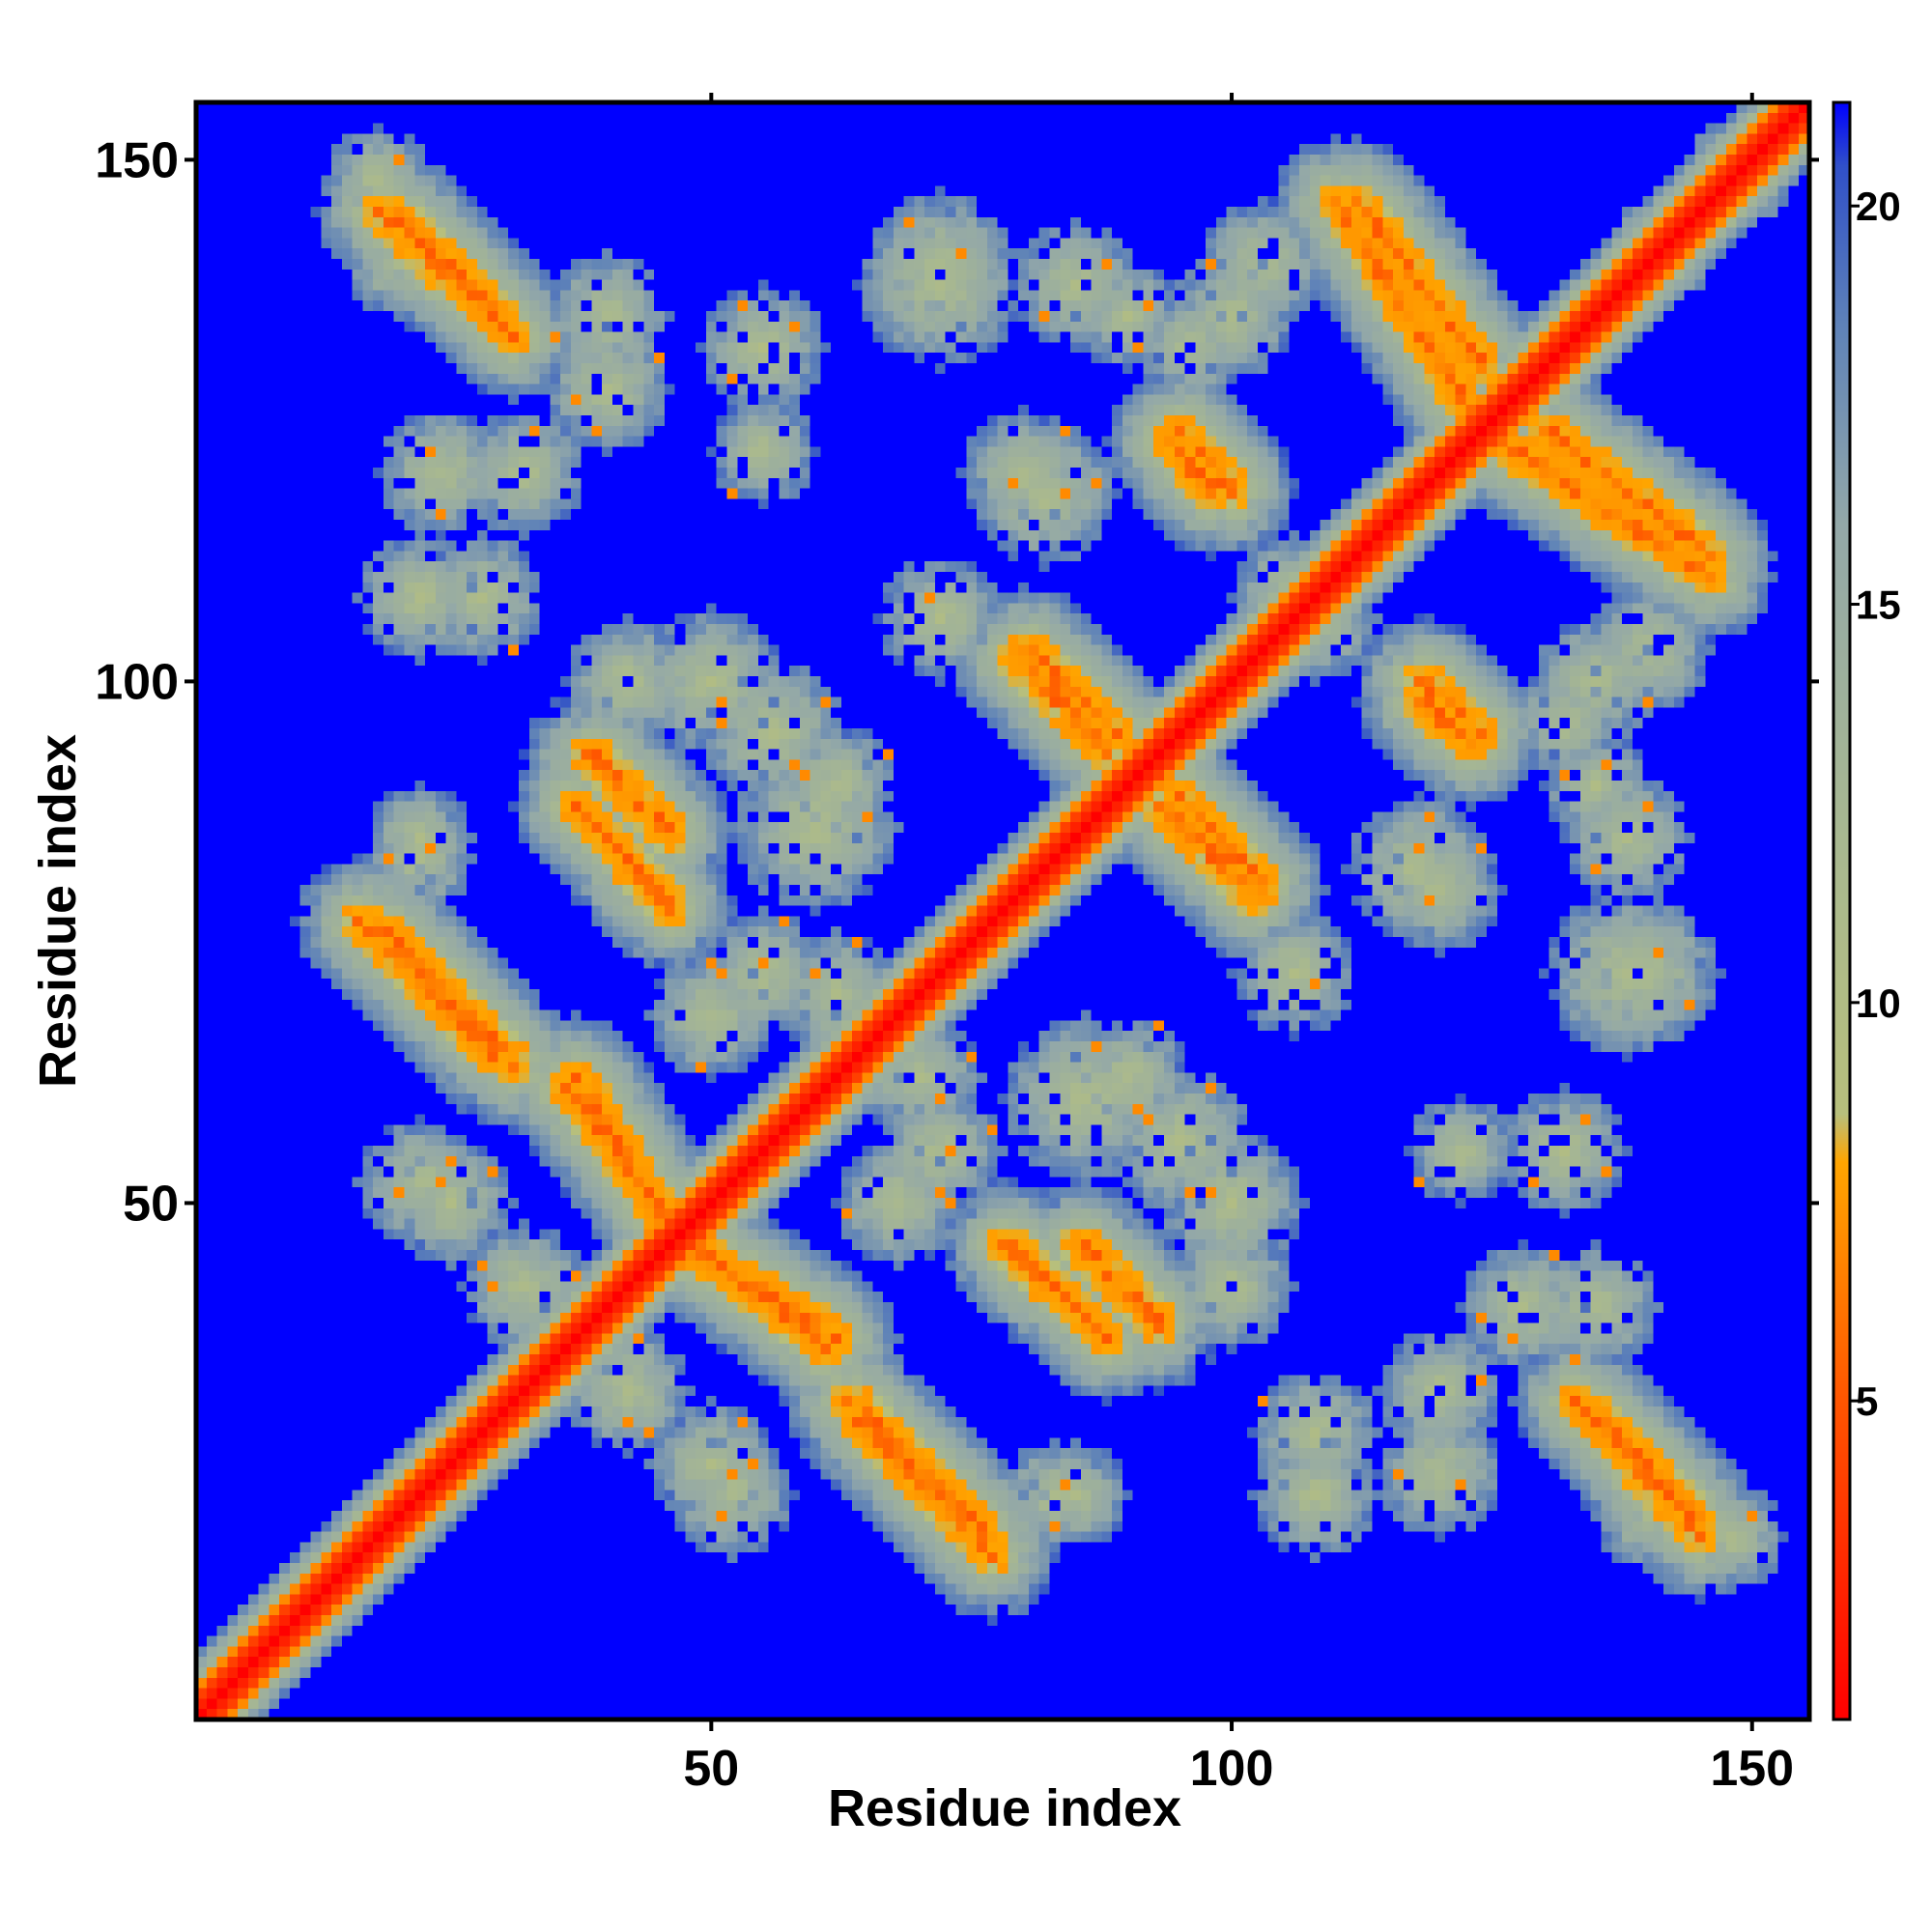 The width and height of the screenshot is (1932, 1932). What do you see at coordinates (1878, 605) in the screenshot?
I see `colorbar-tick-label-15: 15` at bounding box center [1878, 605].